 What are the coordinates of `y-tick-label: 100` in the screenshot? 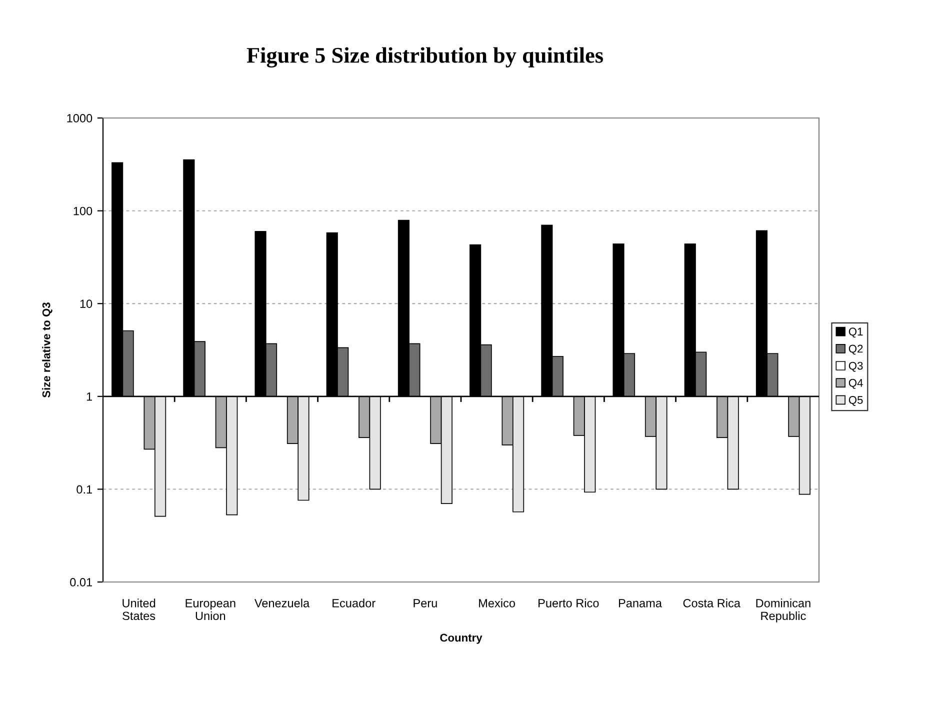 It's located at (83, 211).